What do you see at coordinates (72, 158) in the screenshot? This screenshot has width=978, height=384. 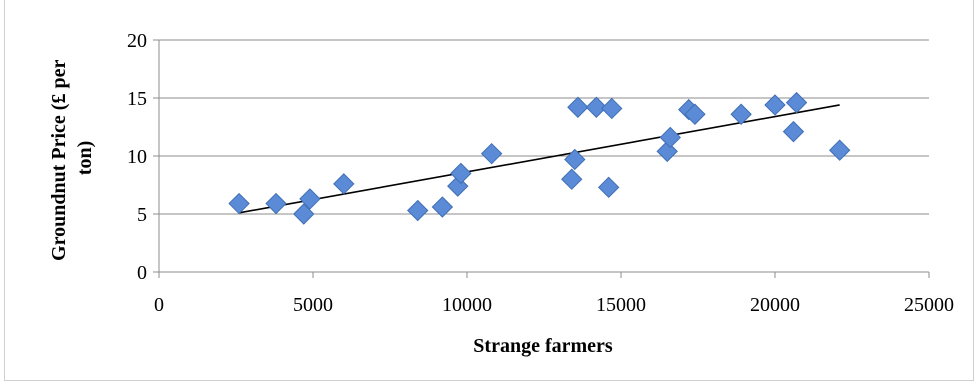 I see `y-axis-title: Groundnut Price (£ per ton)` at bounding box center [72, 158].